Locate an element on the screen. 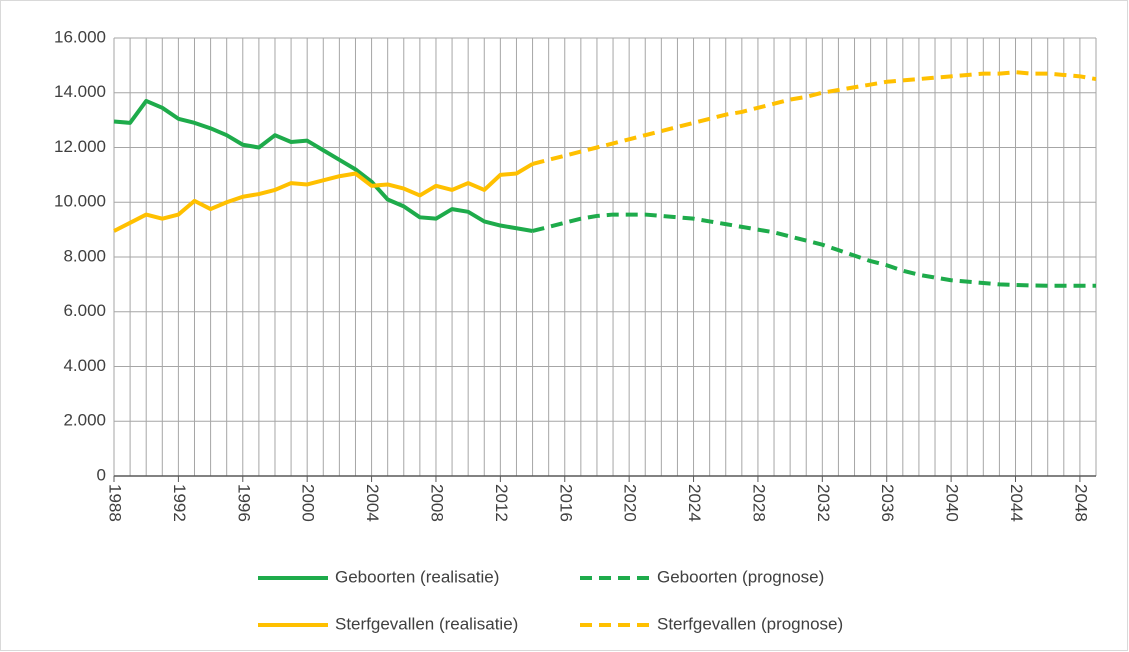 This screenshot has height=652, width=1129. y-tick-label: 16.000 is located at coordinates (80, 36).